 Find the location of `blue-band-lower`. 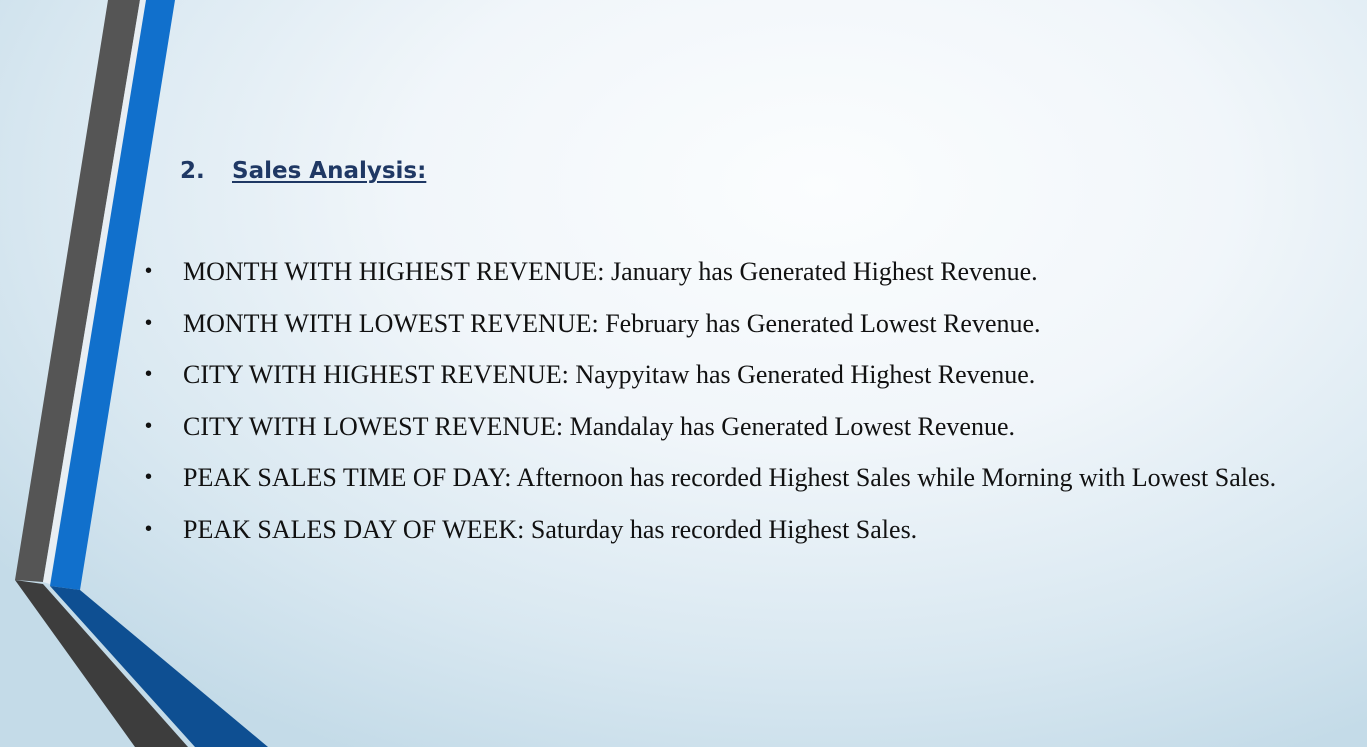

blue-band-lower is located at coordinates (159, 666).